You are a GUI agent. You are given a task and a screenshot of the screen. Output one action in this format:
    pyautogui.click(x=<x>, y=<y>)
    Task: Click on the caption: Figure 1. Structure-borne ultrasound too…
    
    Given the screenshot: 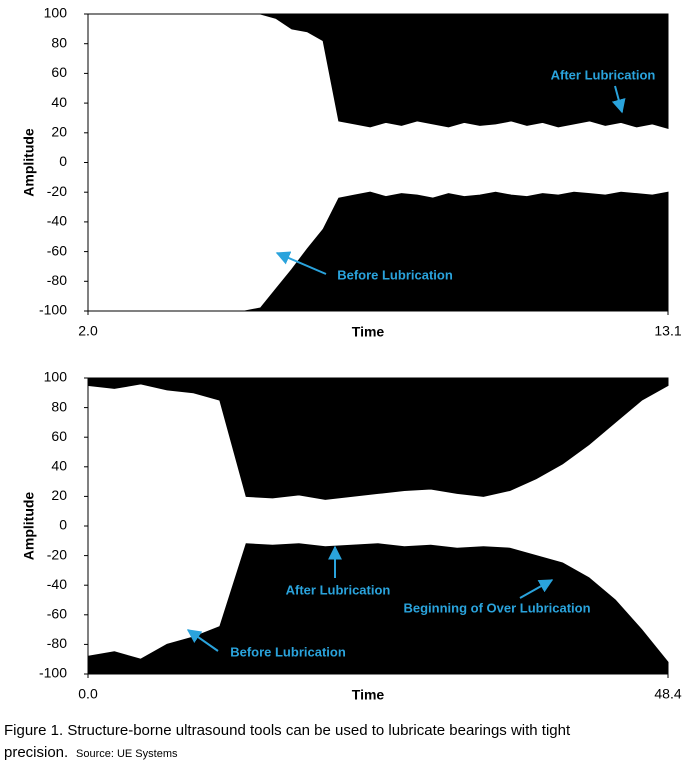 What is the action you would take?
    pyautogui.click(x=287, y=730)
    